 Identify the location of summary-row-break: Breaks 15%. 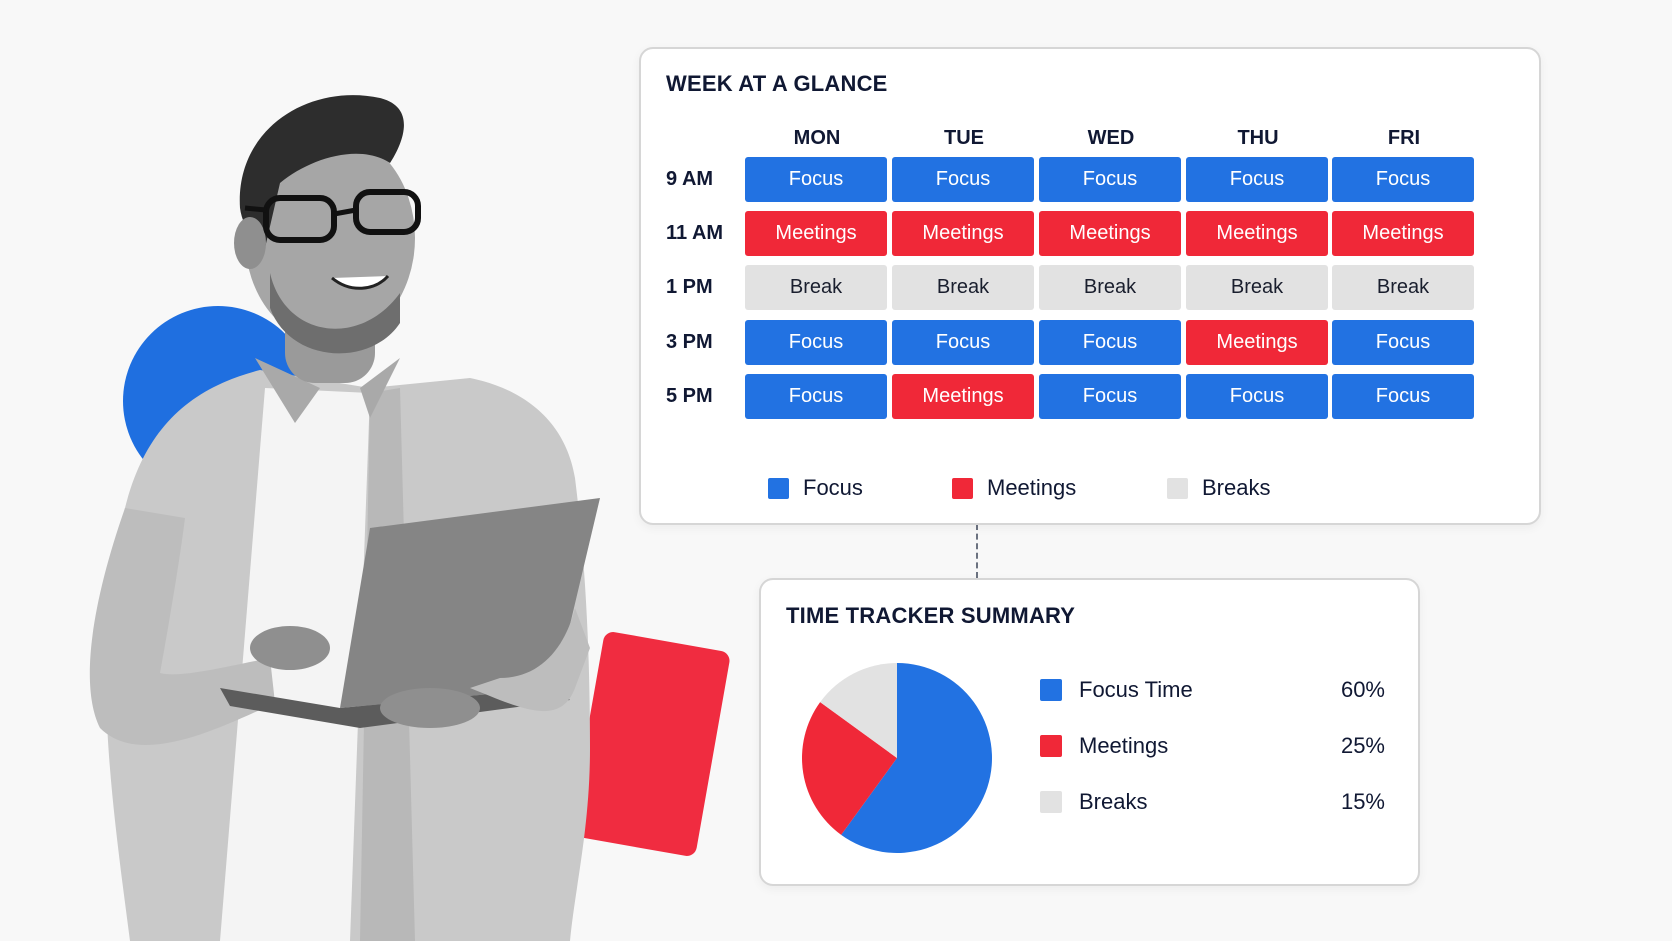
(1212, 802).